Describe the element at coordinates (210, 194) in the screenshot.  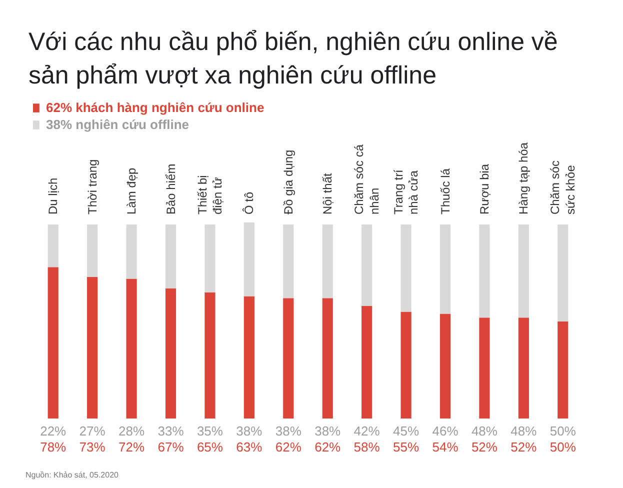
I see `x-tick-label: Thiết bị điện tử` at that location.